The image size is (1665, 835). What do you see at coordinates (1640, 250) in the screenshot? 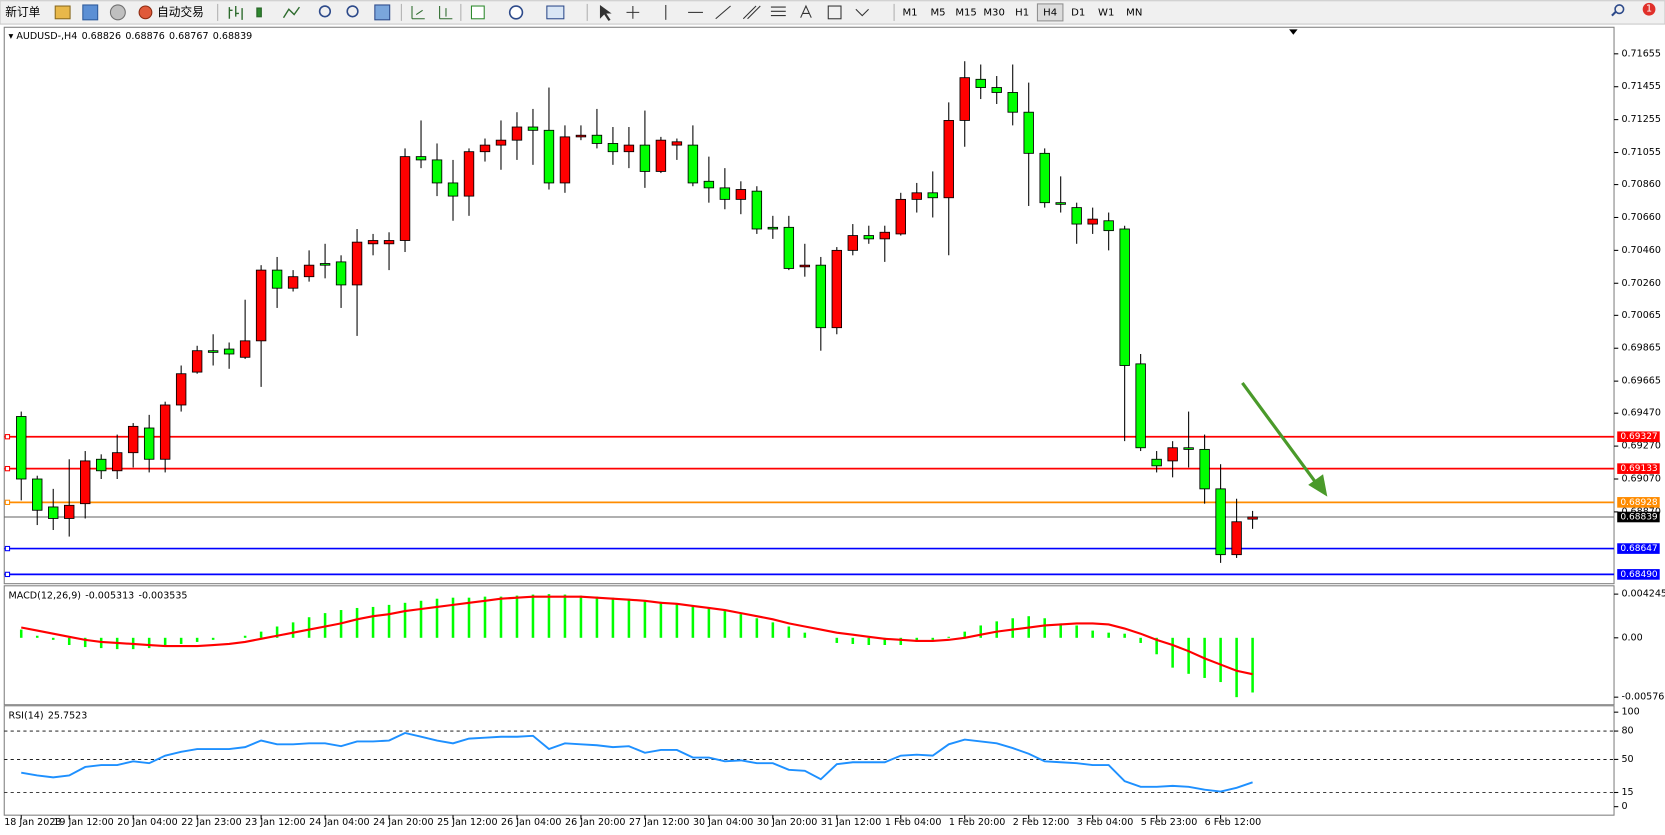
I see `y-tick-label: 0.70460` at bounding box center [1640, 250].